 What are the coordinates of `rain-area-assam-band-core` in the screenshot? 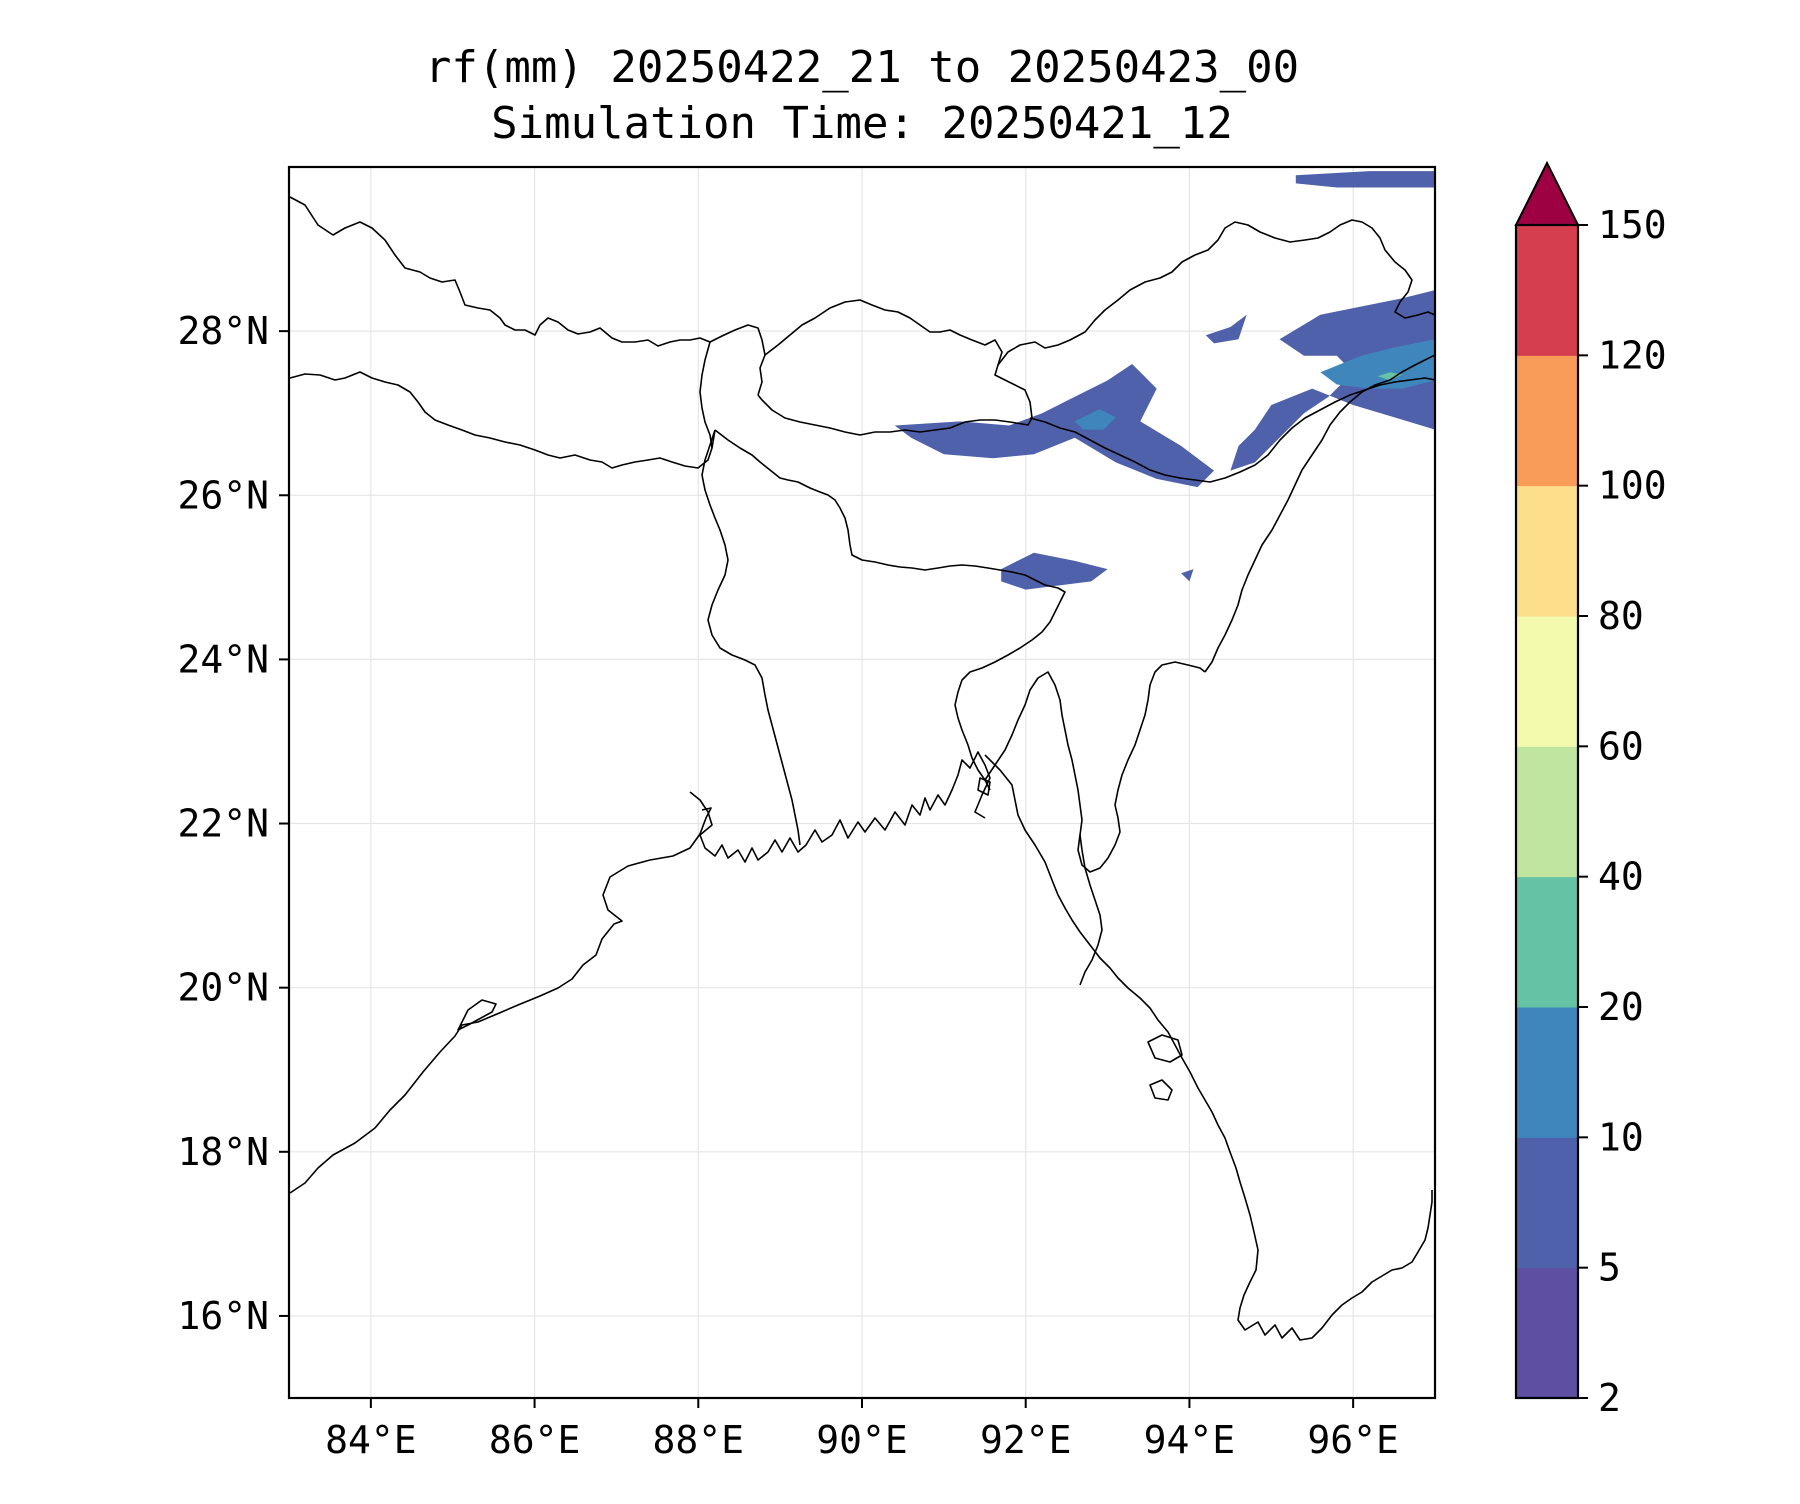 It's located at (1095, 419).